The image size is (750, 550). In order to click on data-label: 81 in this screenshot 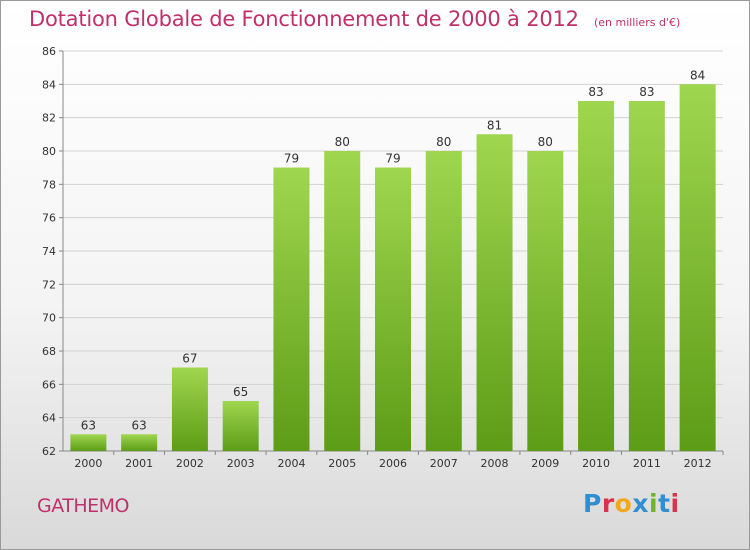, I will do `click(494, 125)`.